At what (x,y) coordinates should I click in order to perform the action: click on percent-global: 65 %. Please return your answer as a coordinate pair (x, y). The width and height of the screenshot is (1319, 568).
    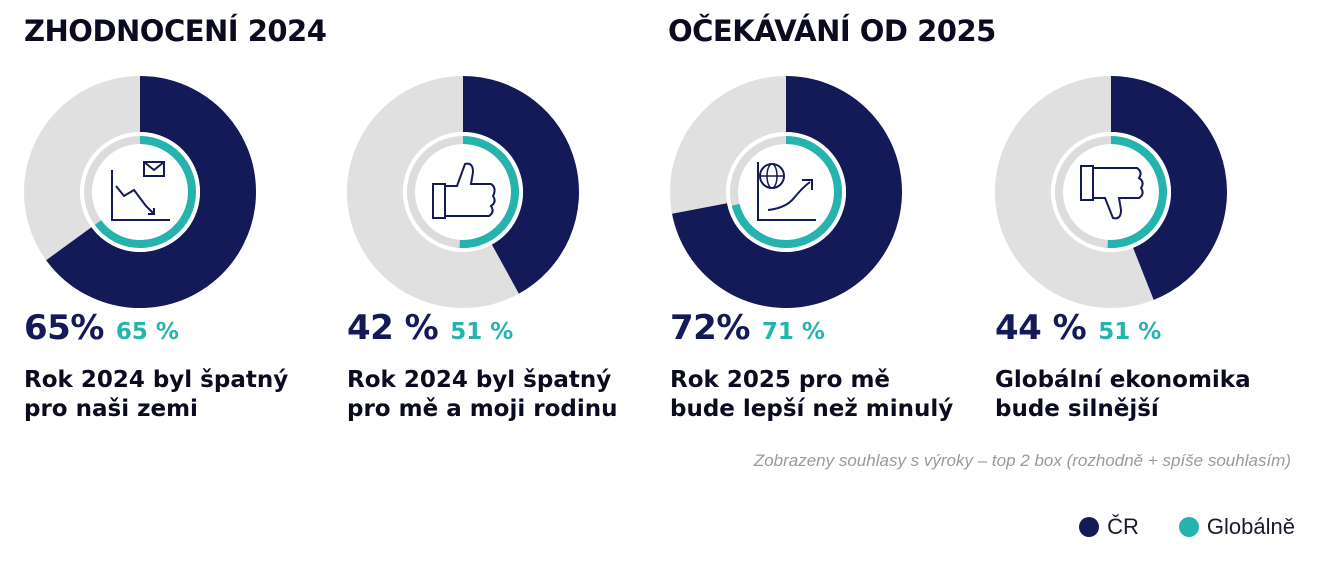
    Looking at the image, I should click on (147, 332).